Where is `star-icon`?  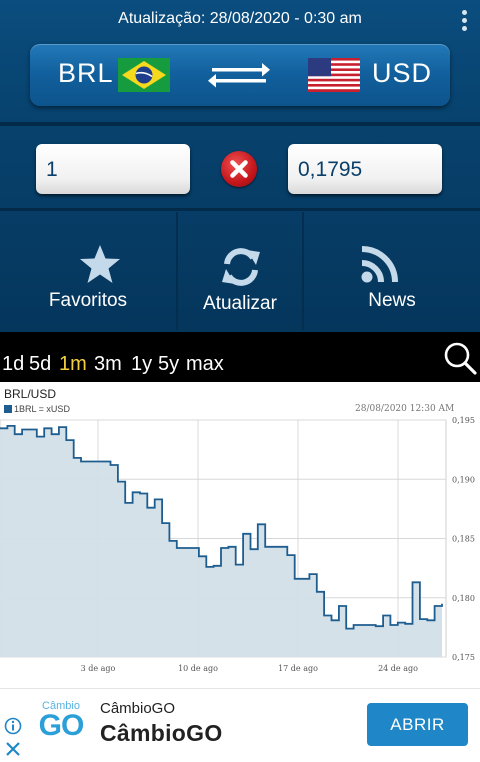
star-icon is located at coordinates (100, 264).